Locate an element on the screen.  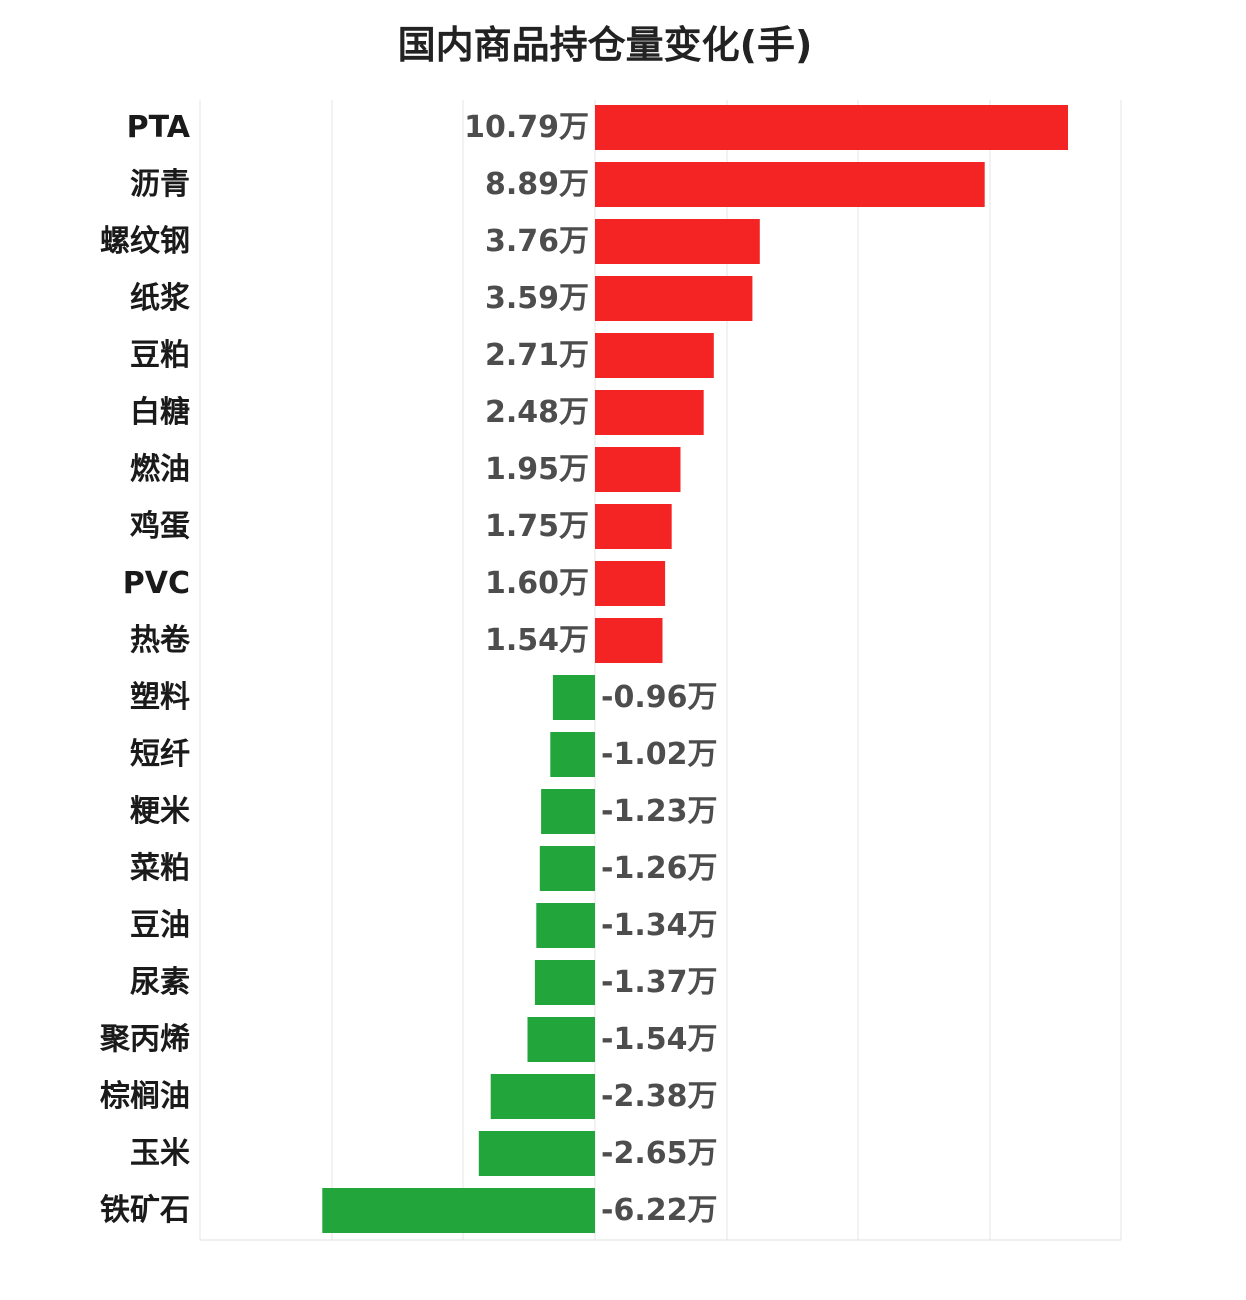
category-label: PVC is located at coordinates (156, 583).